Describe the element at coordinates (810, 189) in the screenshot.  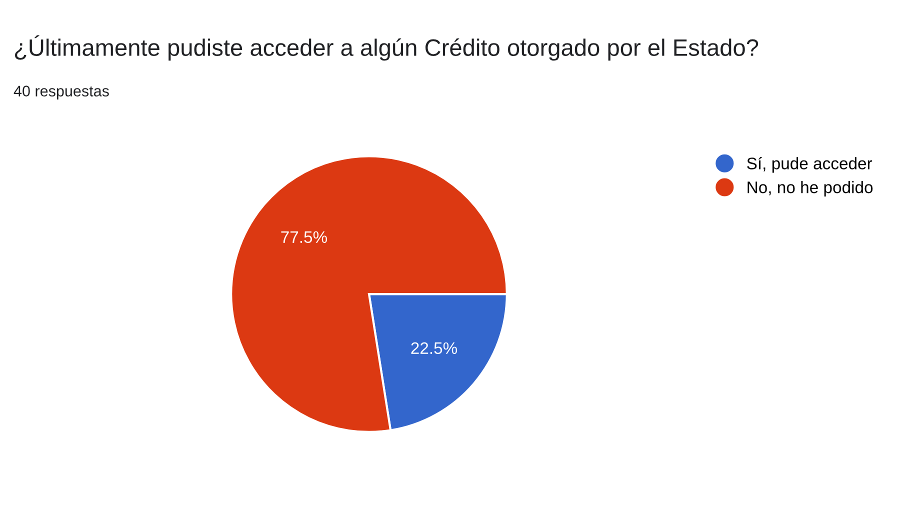
I see `legend-label: No, no he podido` at that location.